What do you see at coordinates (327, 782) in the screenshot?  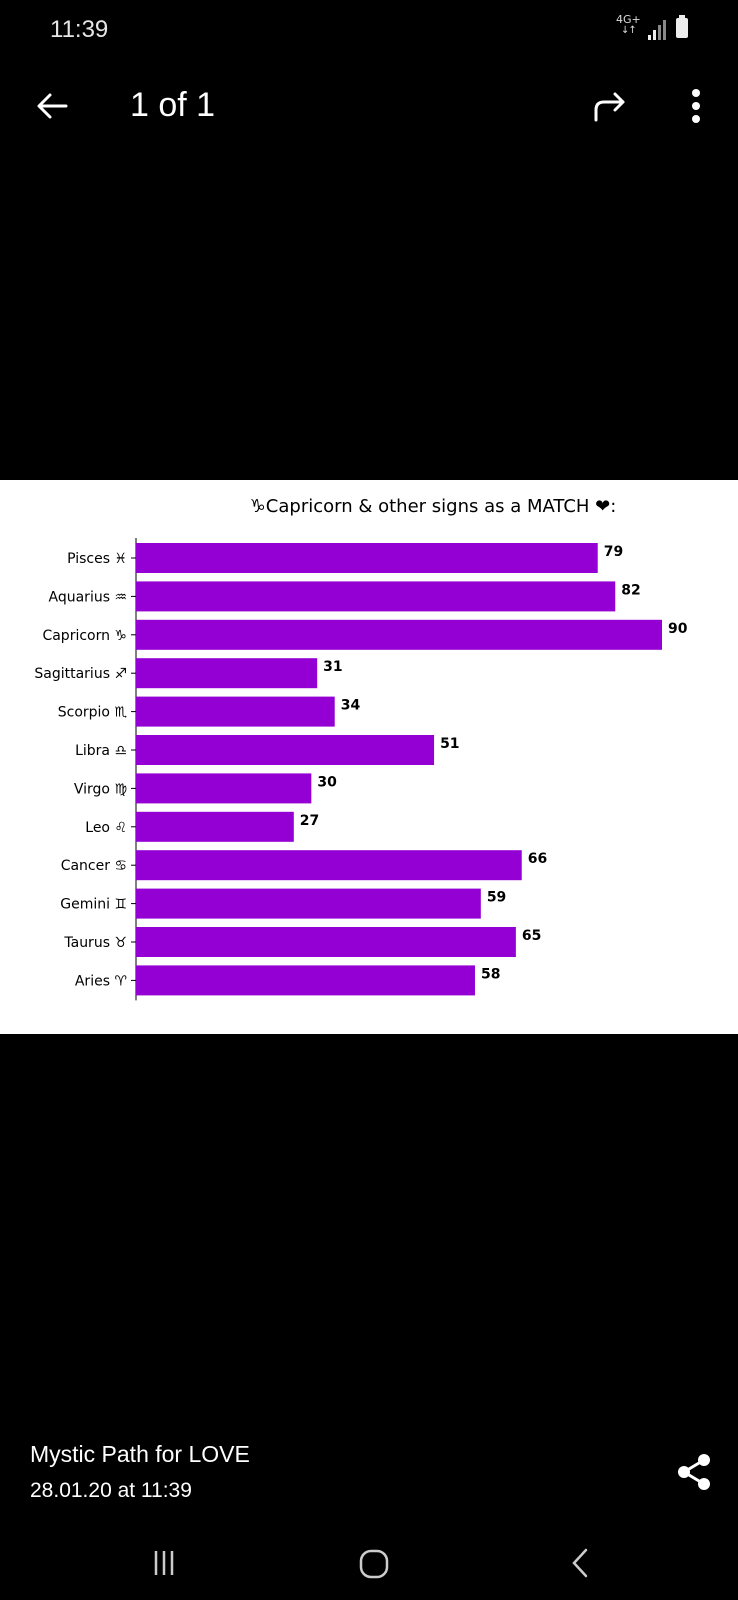 I see `bar-value-label: 30` at bounding box center [327, 782].